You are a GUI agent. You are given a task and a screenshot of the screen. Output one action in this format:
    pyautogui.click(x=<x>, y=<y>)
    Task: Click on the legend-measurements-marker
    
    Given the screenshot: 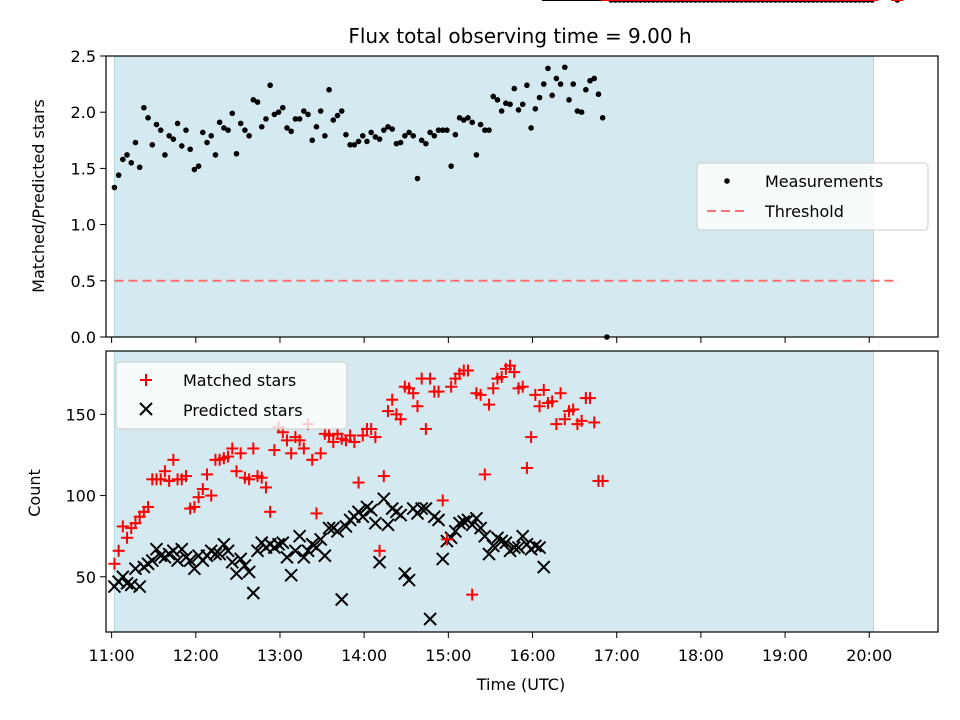 What is the action you would take?
    pyautogui.click(x=727, y=181)
    